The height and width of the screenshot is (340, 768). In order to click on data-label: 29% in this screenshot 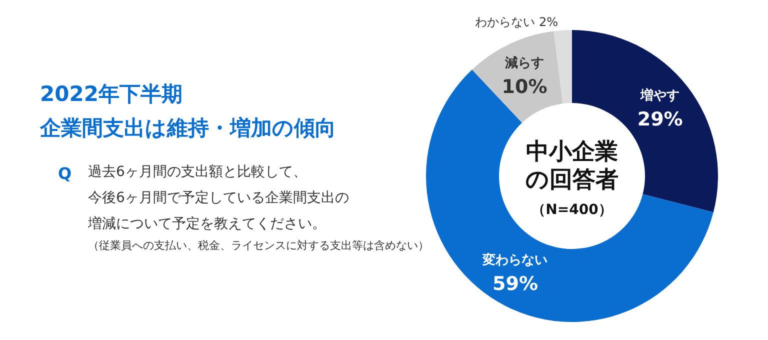, I will do `click(660, 119)`.